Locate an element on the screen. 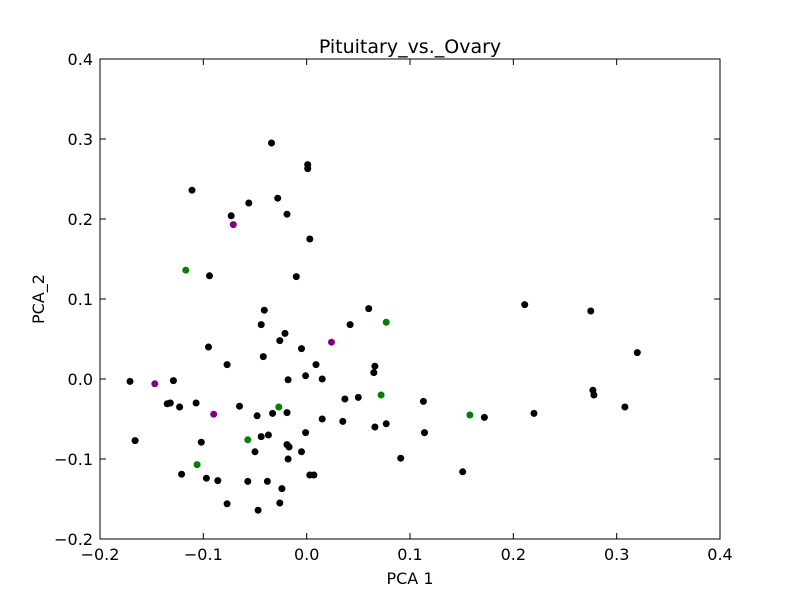  x-tick-label: 0.0 is located at coordinates (306, 554).